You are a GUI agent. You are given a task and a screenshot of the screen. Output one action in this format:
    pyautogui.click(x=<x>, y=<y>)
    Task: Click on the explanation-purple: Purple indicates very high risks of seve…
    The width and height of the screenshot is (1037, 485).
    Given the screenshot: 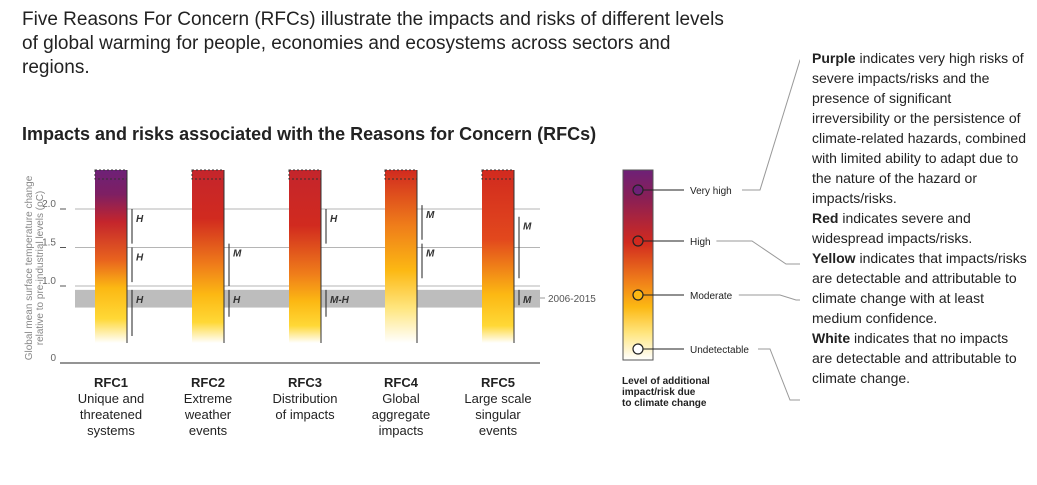 What is the action you would take?
    pyautogui.click(x=919, y=128)
    